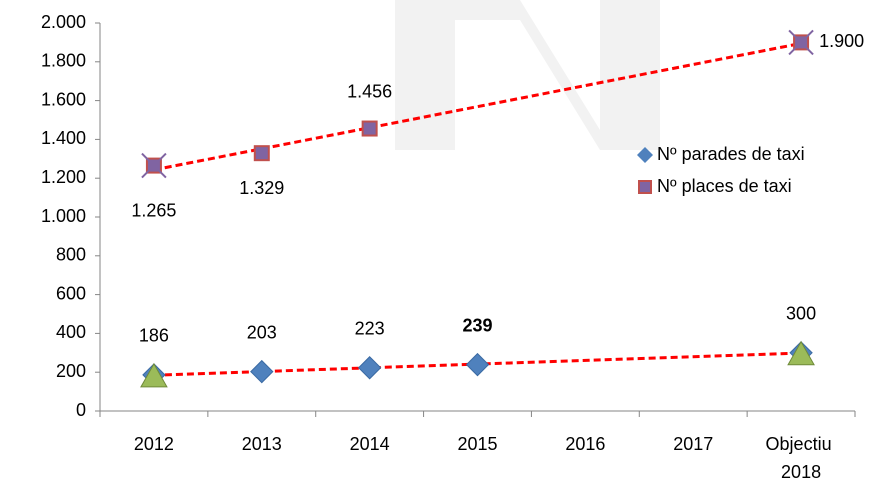 The width and height of the screenshot is (892, 490). What do you see at coordinates (724, 186) in the screenshot?
I see `legend-label: Nº places de taxi` at bounding box center [724, 186].